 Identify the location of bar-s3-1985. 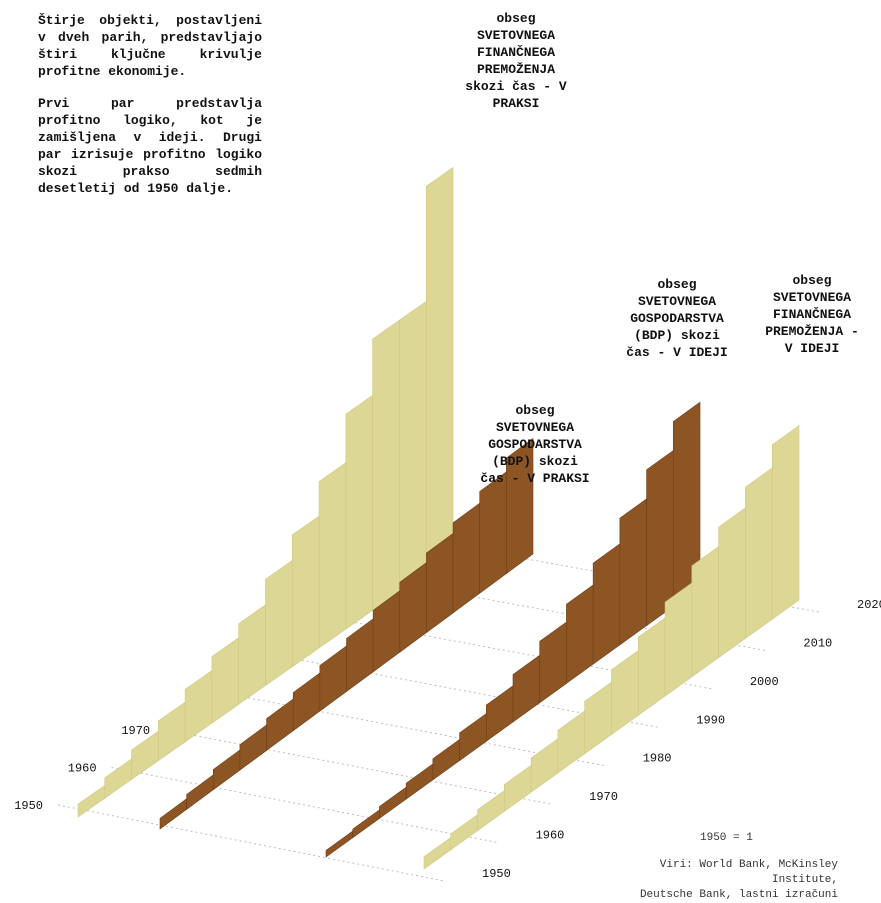
(526, 688).